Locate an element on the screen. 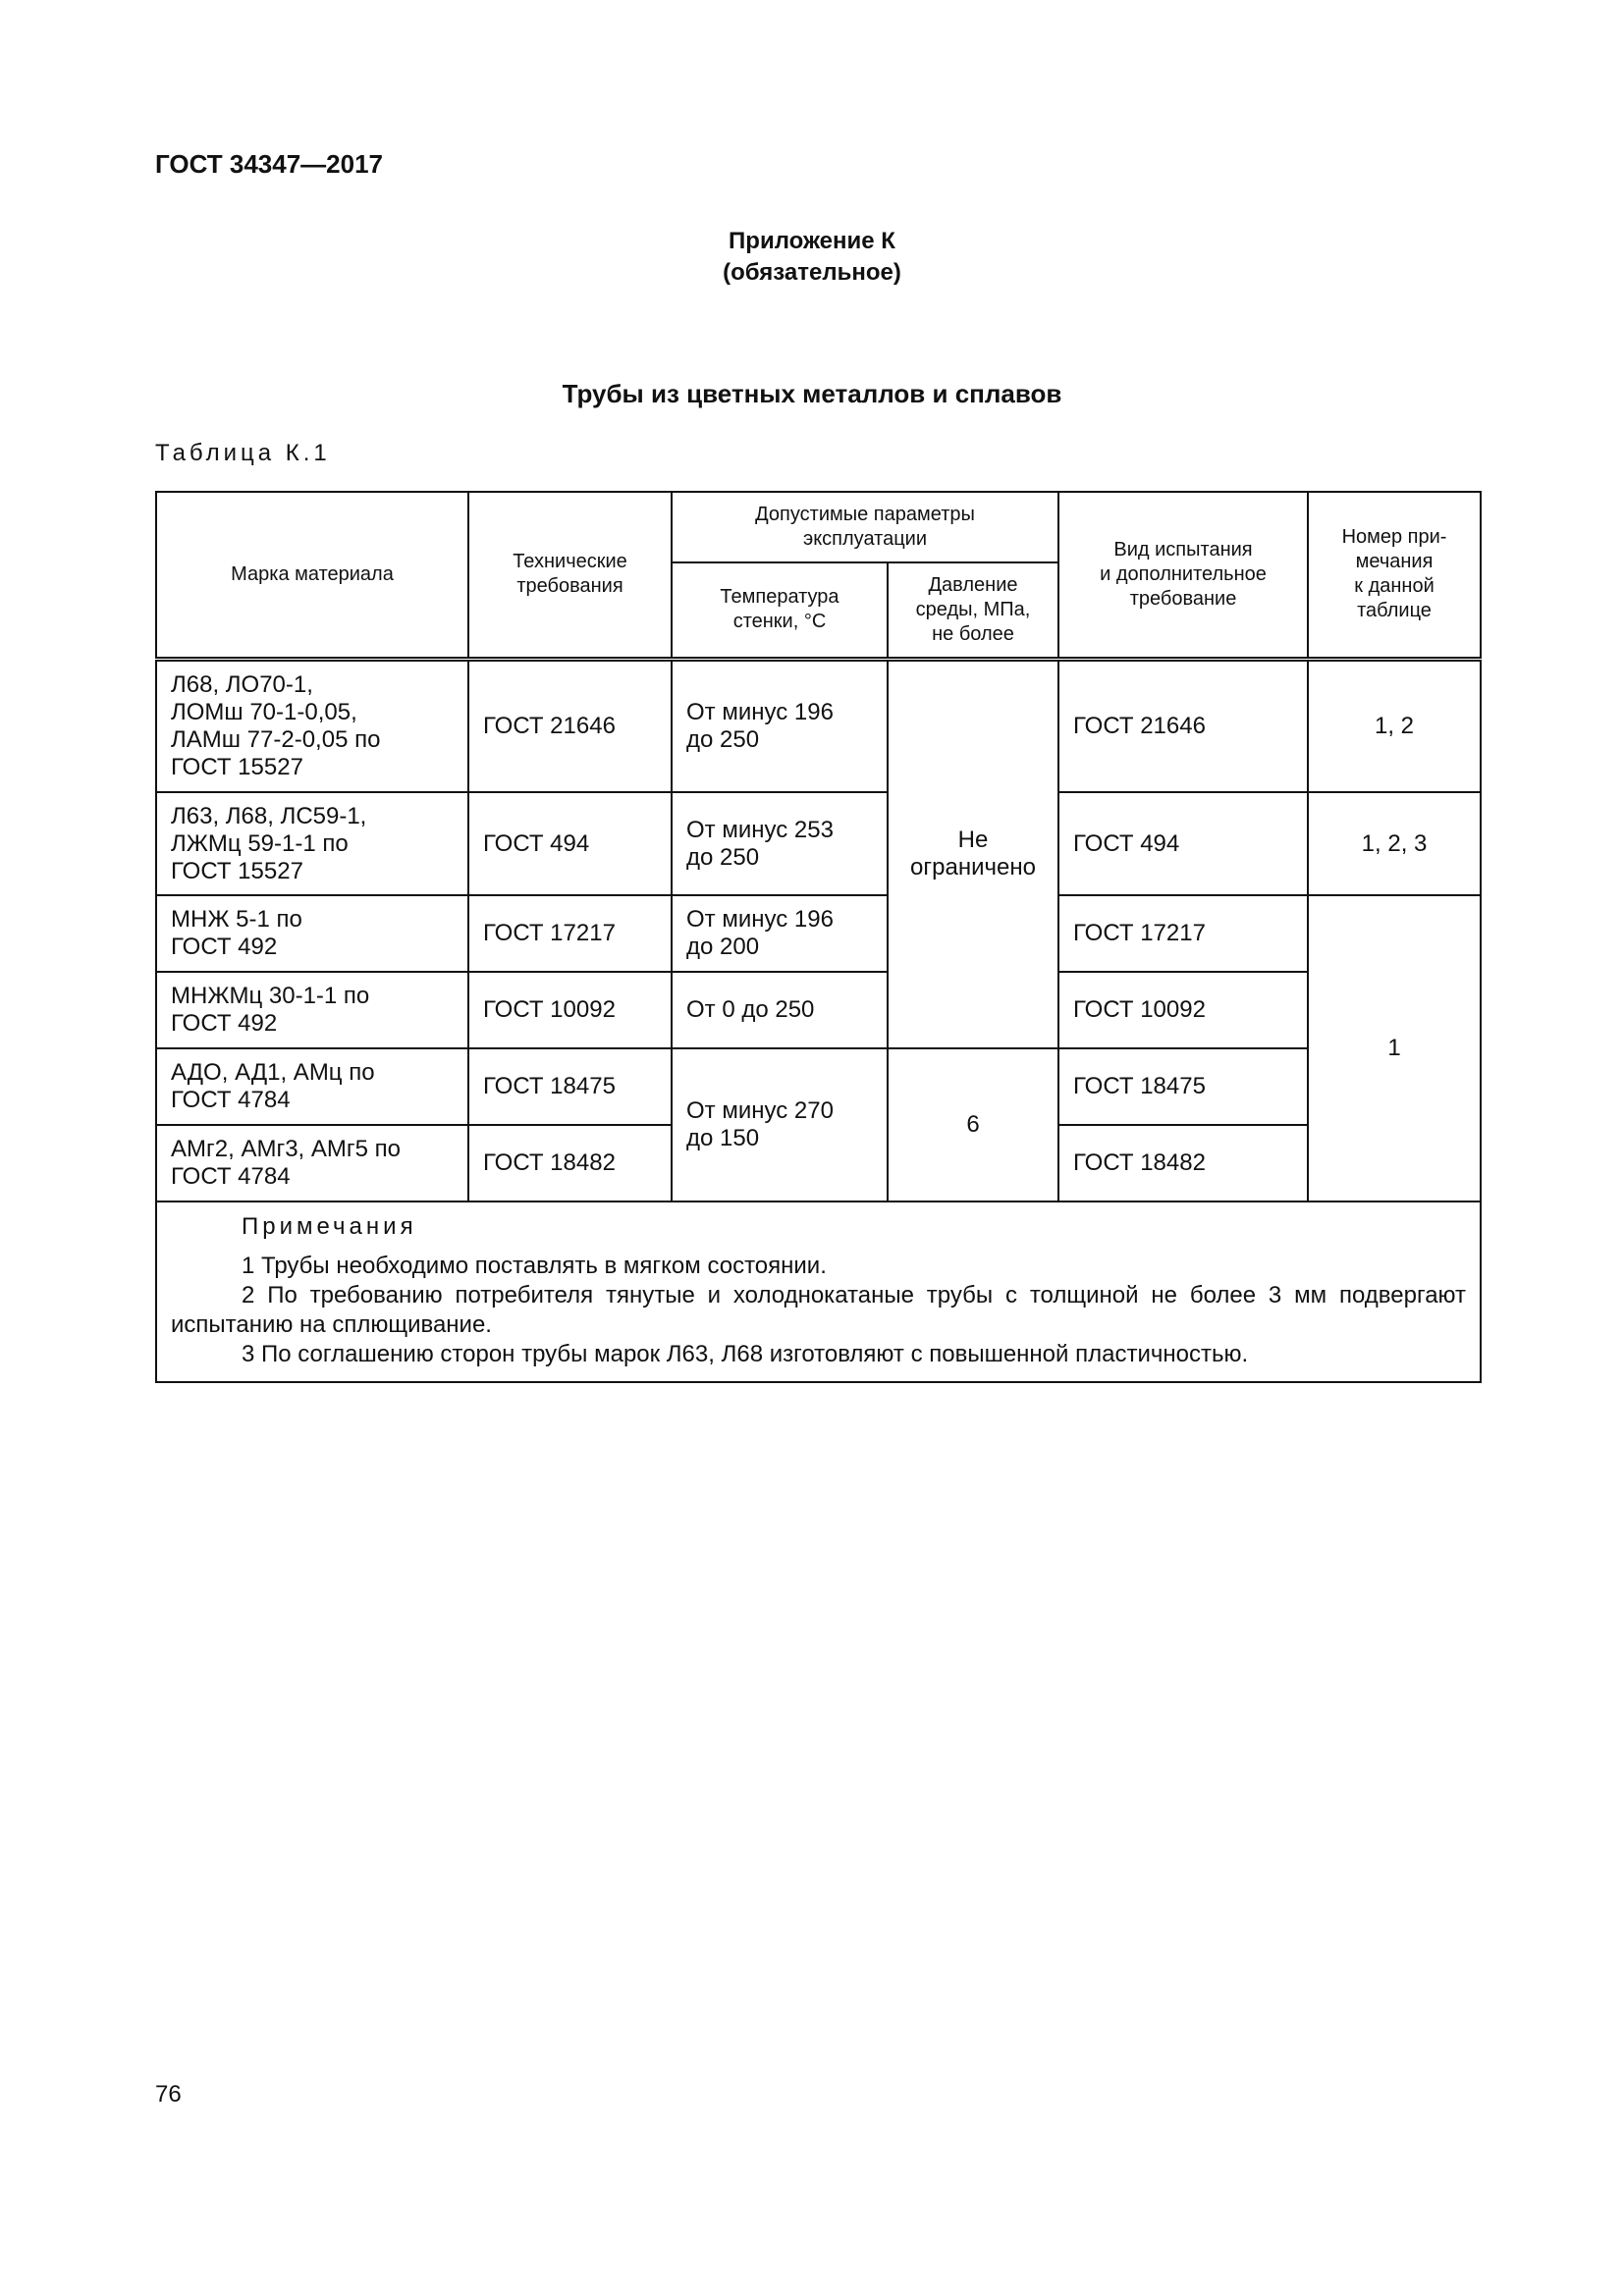 Image resolution: width=1624 pixels, height=2296 pixels. temp-cell: От минус 196 до 250 is located at coordinates (780, 726).